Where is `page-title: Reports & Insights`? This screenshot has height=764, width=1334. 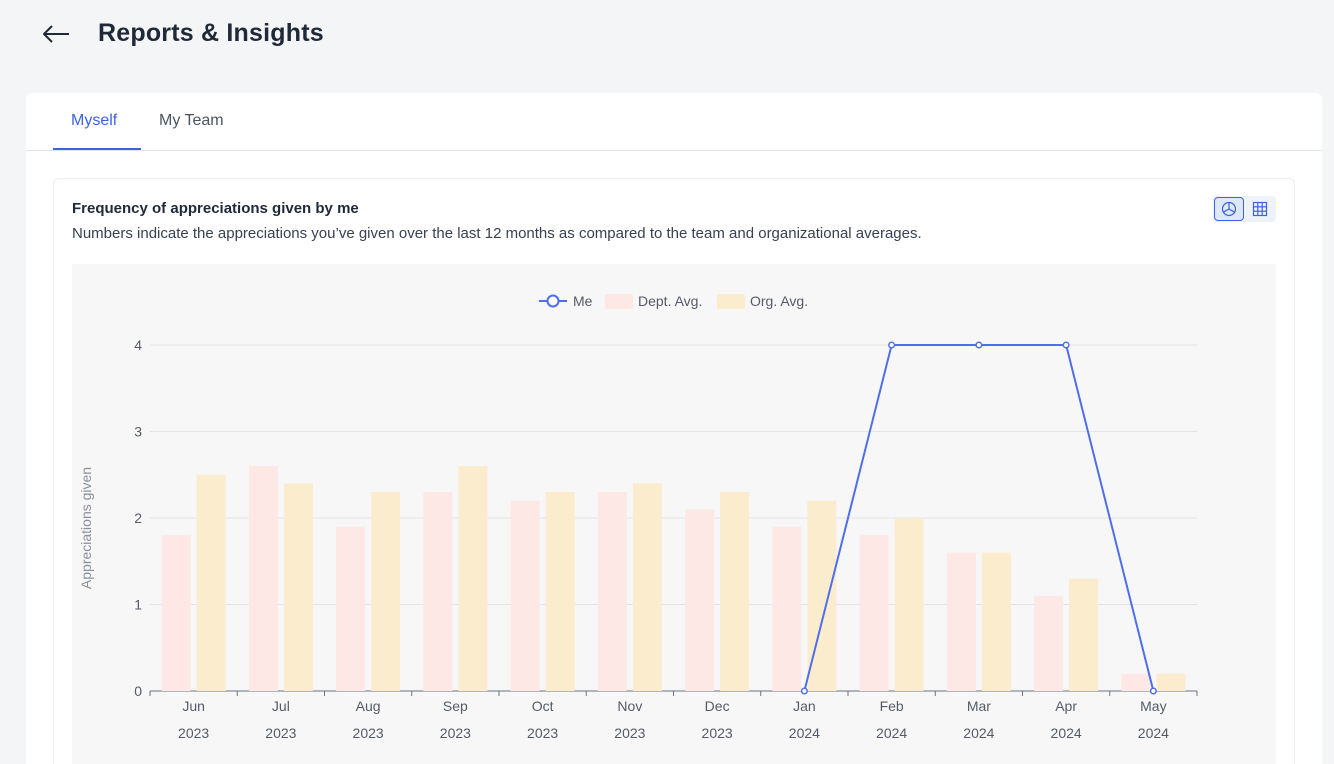
page-title: Reports & Insights is located at coordinates (211, 33).